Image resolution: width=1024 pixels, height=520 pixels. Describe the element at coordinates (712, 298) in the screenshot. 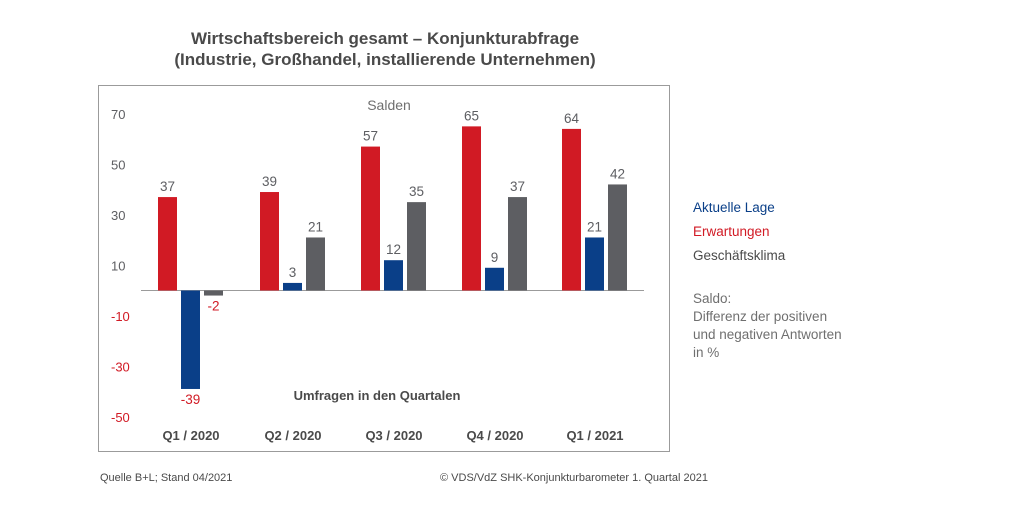

I see `note-line: Saldo:` at that location.